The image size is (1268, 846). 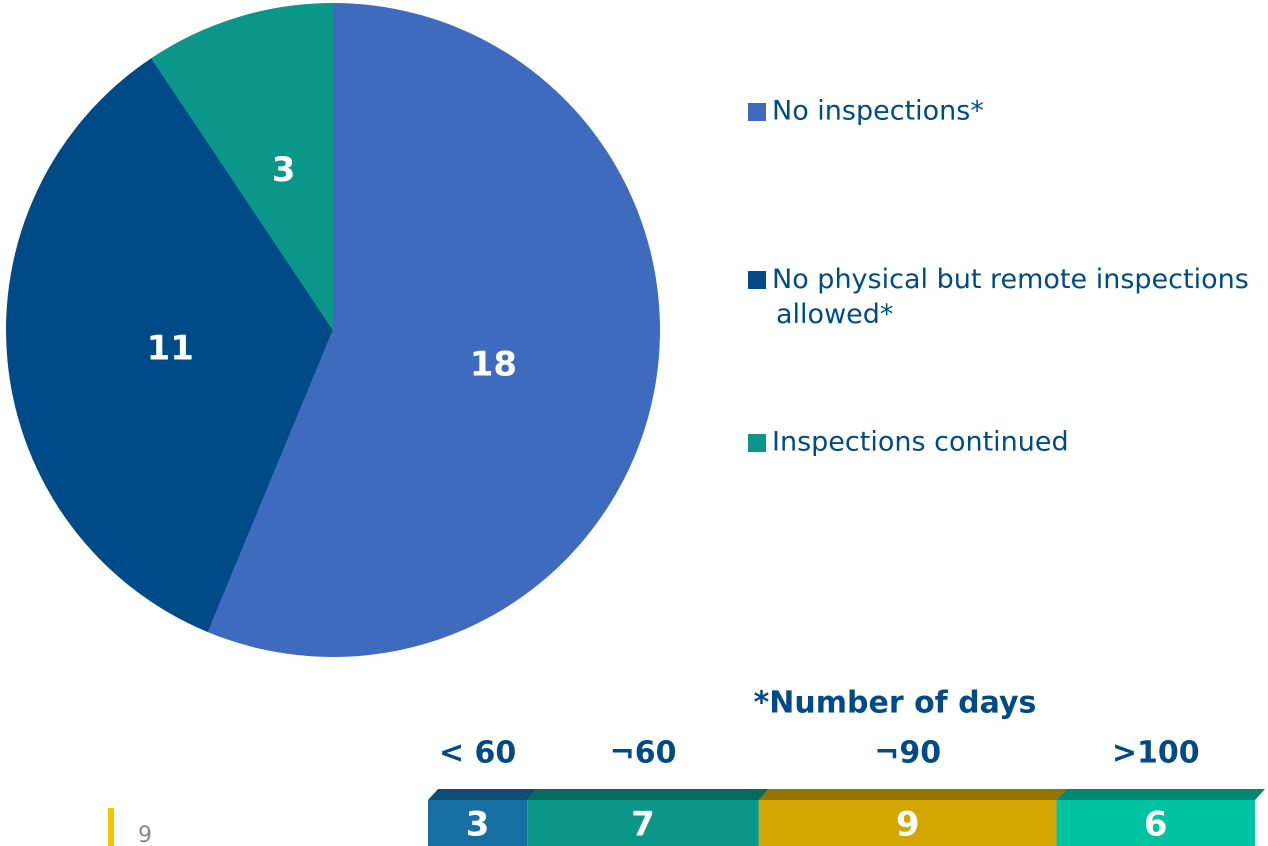 What do you see at coordinates (1010, 279) in the screenshot?
I see `legend-line: No physical but remote inspections` at bounding box center [1010, 279].